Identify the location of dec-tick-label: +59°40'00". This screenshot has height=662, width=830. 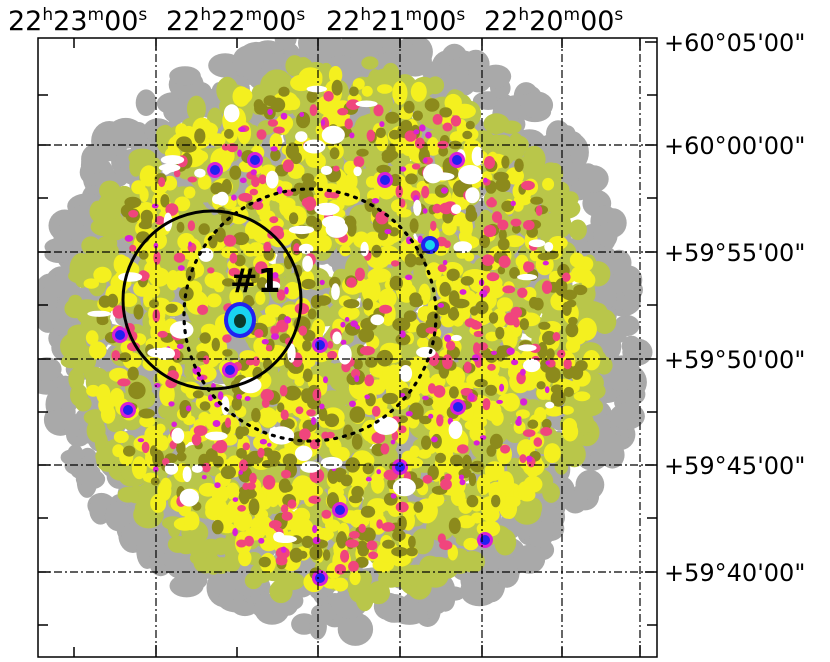
(734, 573).